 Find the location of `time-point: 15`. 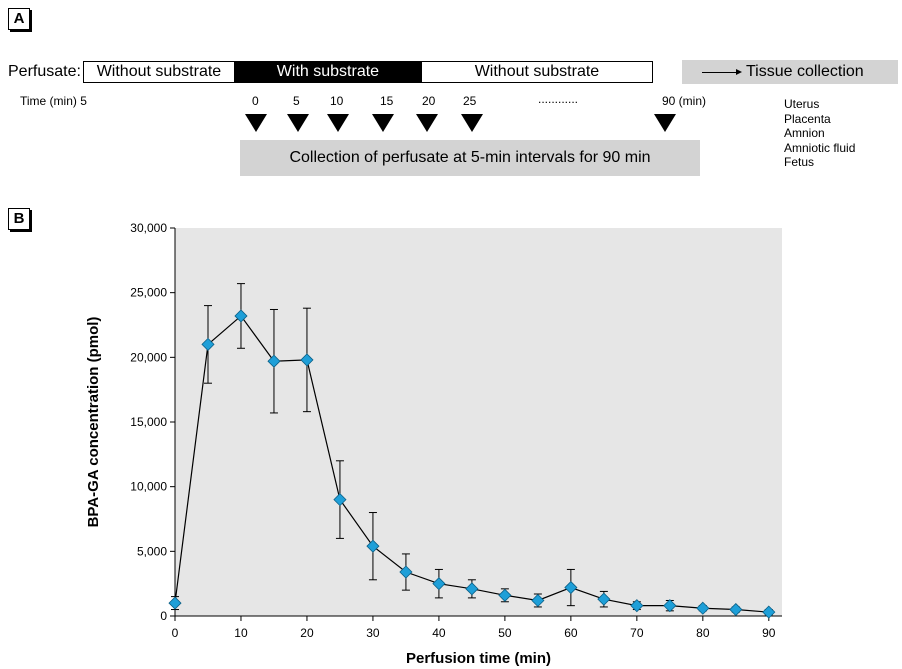

time-point: 15 is located at coordinates (387, 101).